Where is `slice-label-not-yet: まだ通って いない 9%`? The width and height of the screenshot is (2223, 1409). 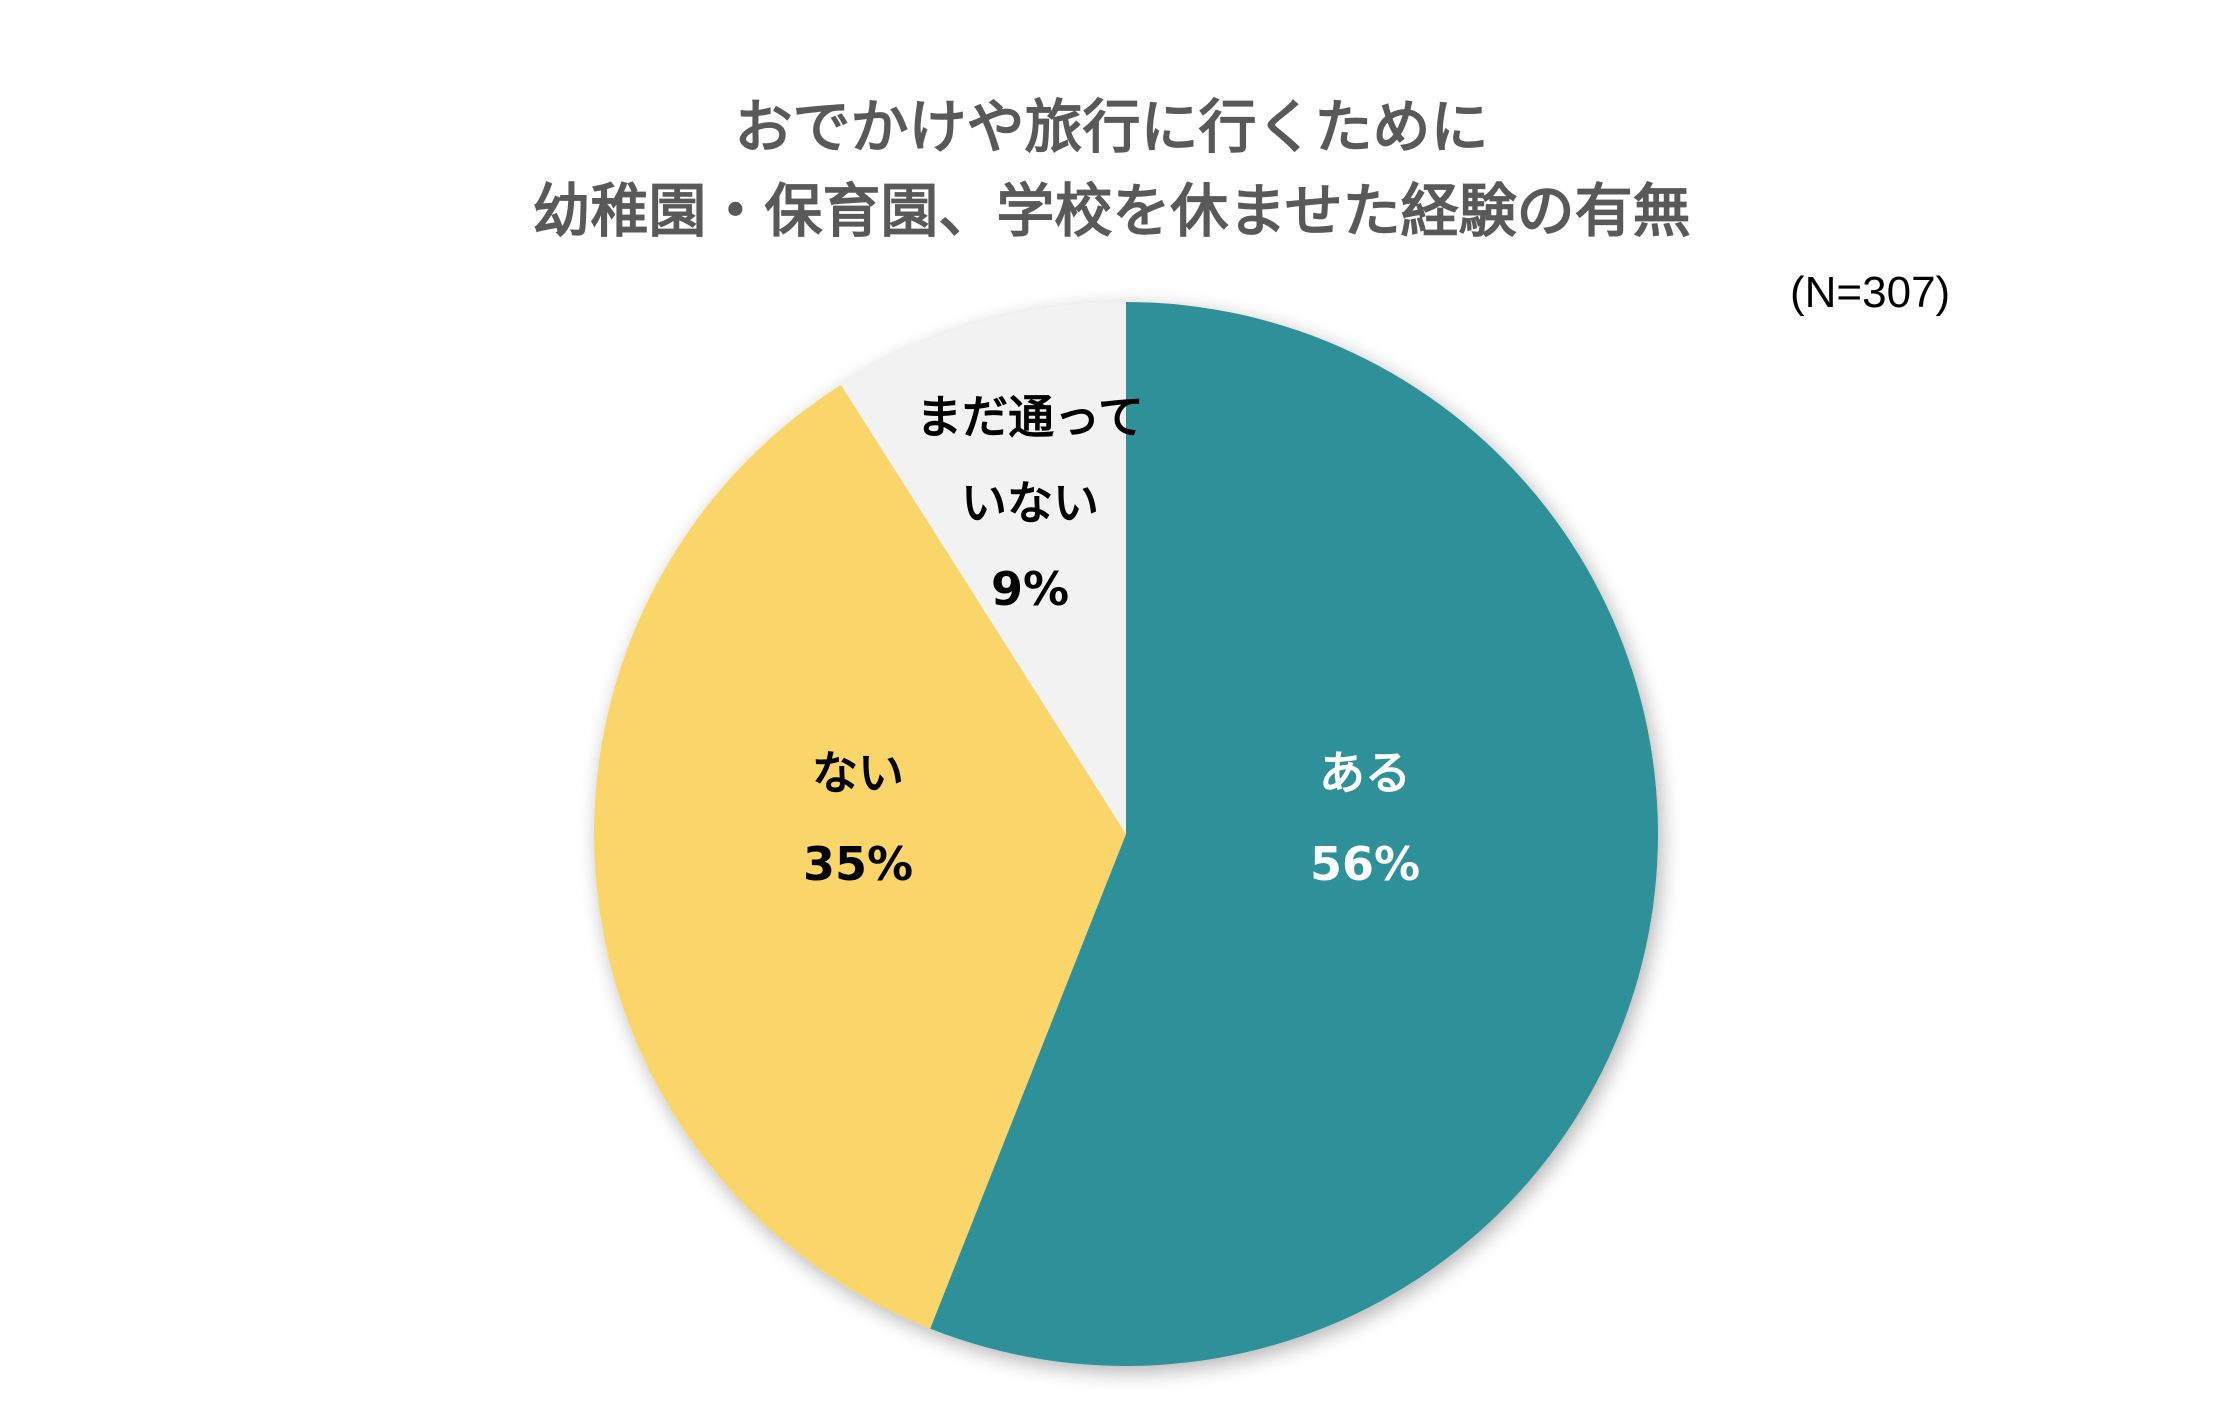 slice-label-not-yet: まだ通って いない 9% is located at coordinates (1030, 503).